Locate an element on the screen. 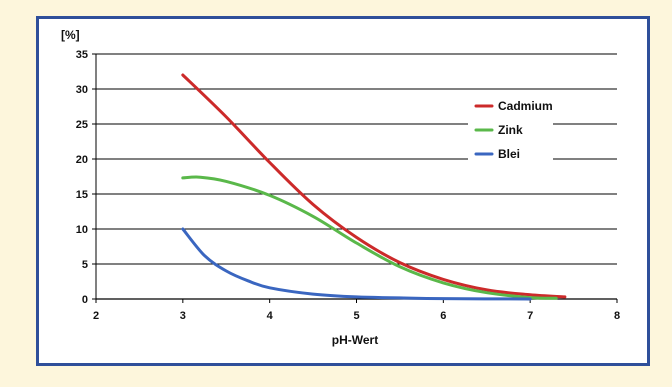 This screenshot has width=672, height=387. legend-box is located at coordinates (510, 126).